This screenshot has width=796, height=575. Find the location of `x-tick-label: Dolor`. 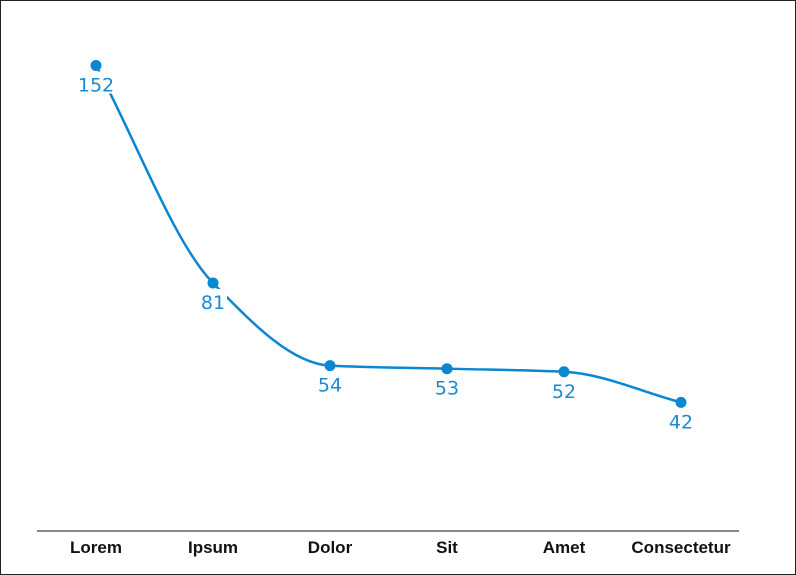

x-tick-label: Dolor is located at coordinates (330, 547).